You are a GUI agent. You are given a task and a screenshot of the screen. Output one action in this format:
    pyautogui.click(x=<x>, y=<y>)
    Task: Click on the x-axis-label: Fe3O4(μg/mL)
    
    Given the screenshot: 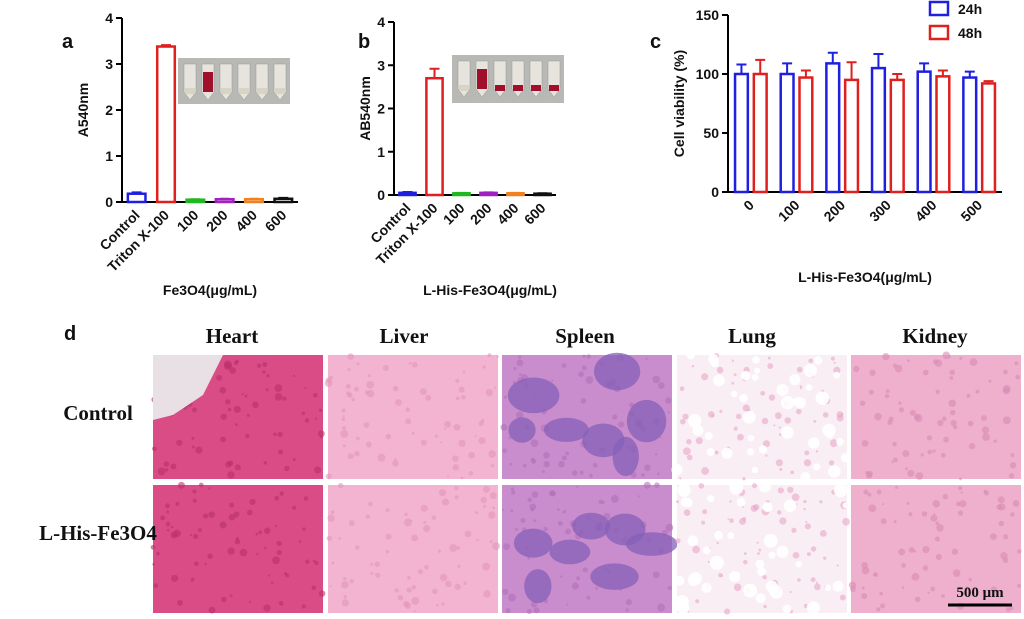 What is the action you would take?
    pyautogui.click(x=210, y=290)
    